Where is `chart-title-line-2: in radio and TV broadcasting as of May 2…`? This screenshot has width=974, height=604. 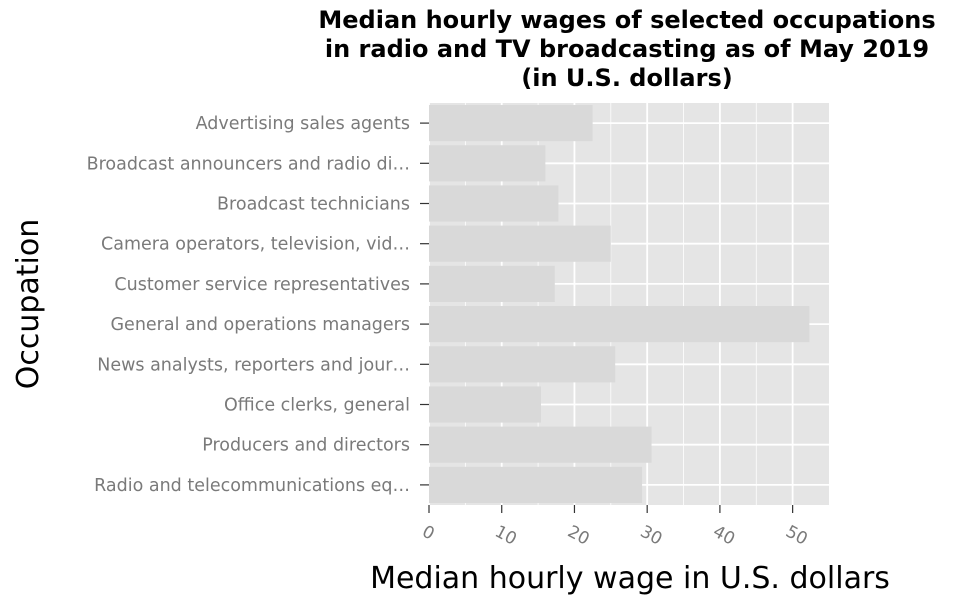 chart-title-line-2: in radio and TV broadcasting as of May 2… is located at coordinates (627, 49).